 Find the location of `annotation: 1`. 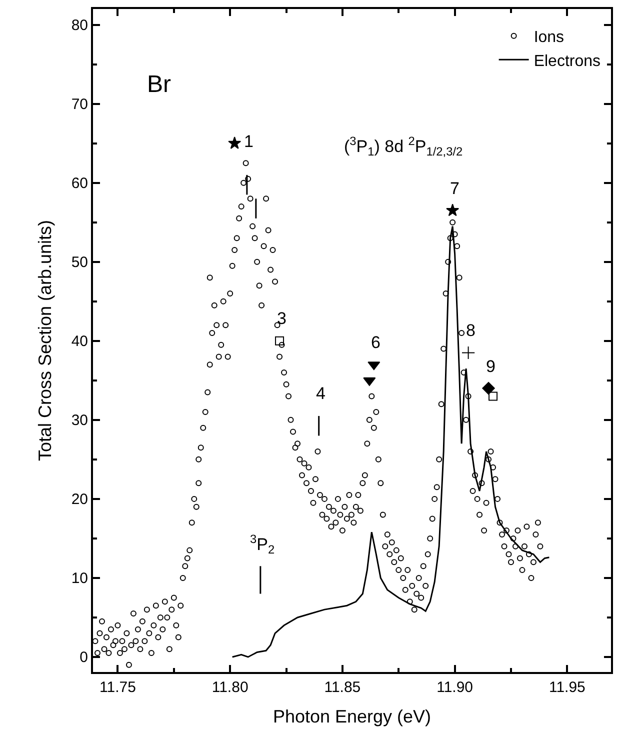

annotation: 1 is located at coordinates (249, 141).